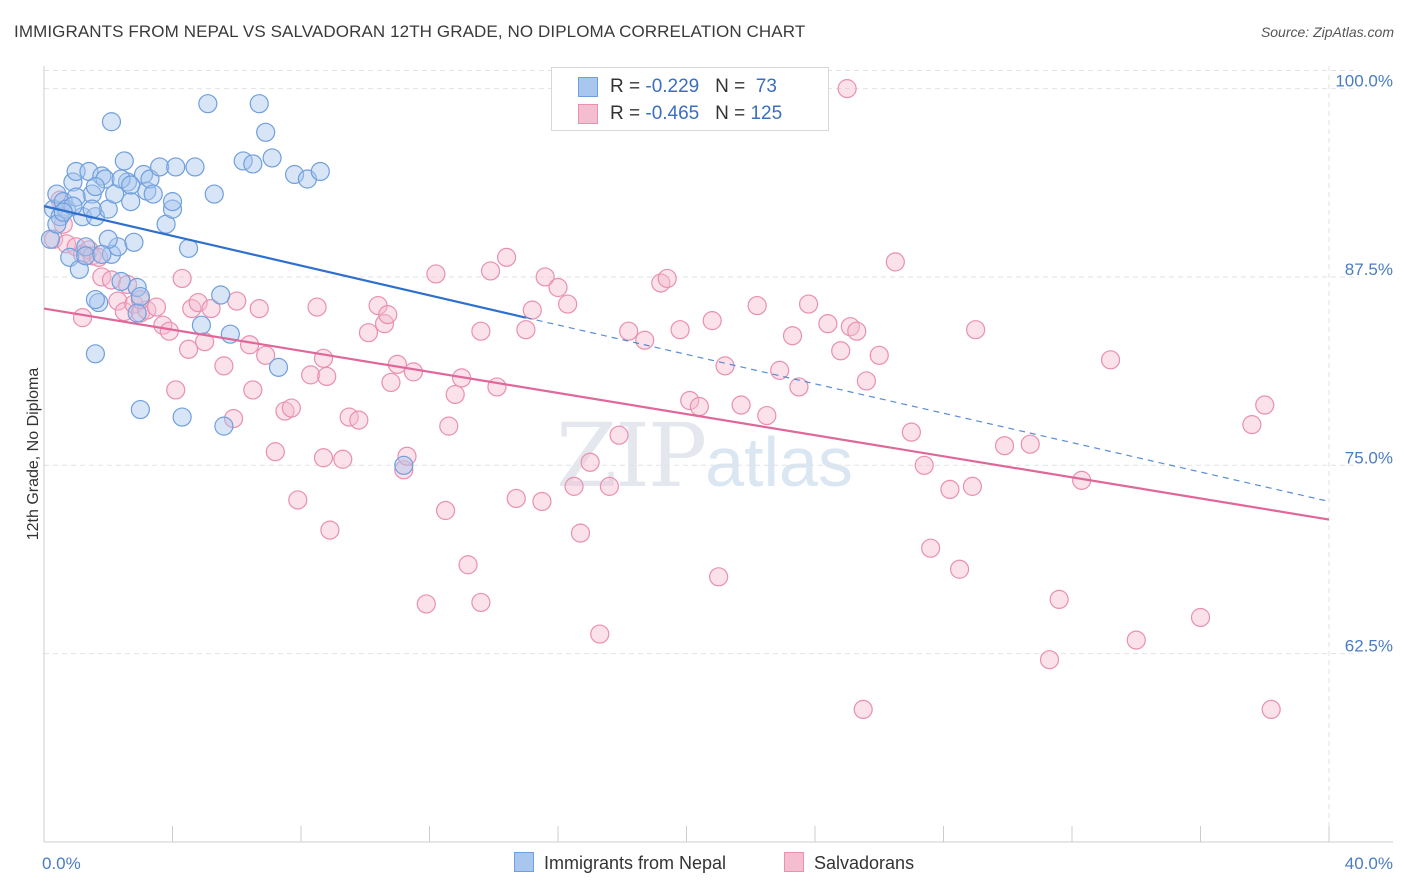 The width and height of the screenshot is (1406, 892). Describe the element at coordinates (704, 455) in the screenshot. I see `watermark: ZIPatlas` at that location.